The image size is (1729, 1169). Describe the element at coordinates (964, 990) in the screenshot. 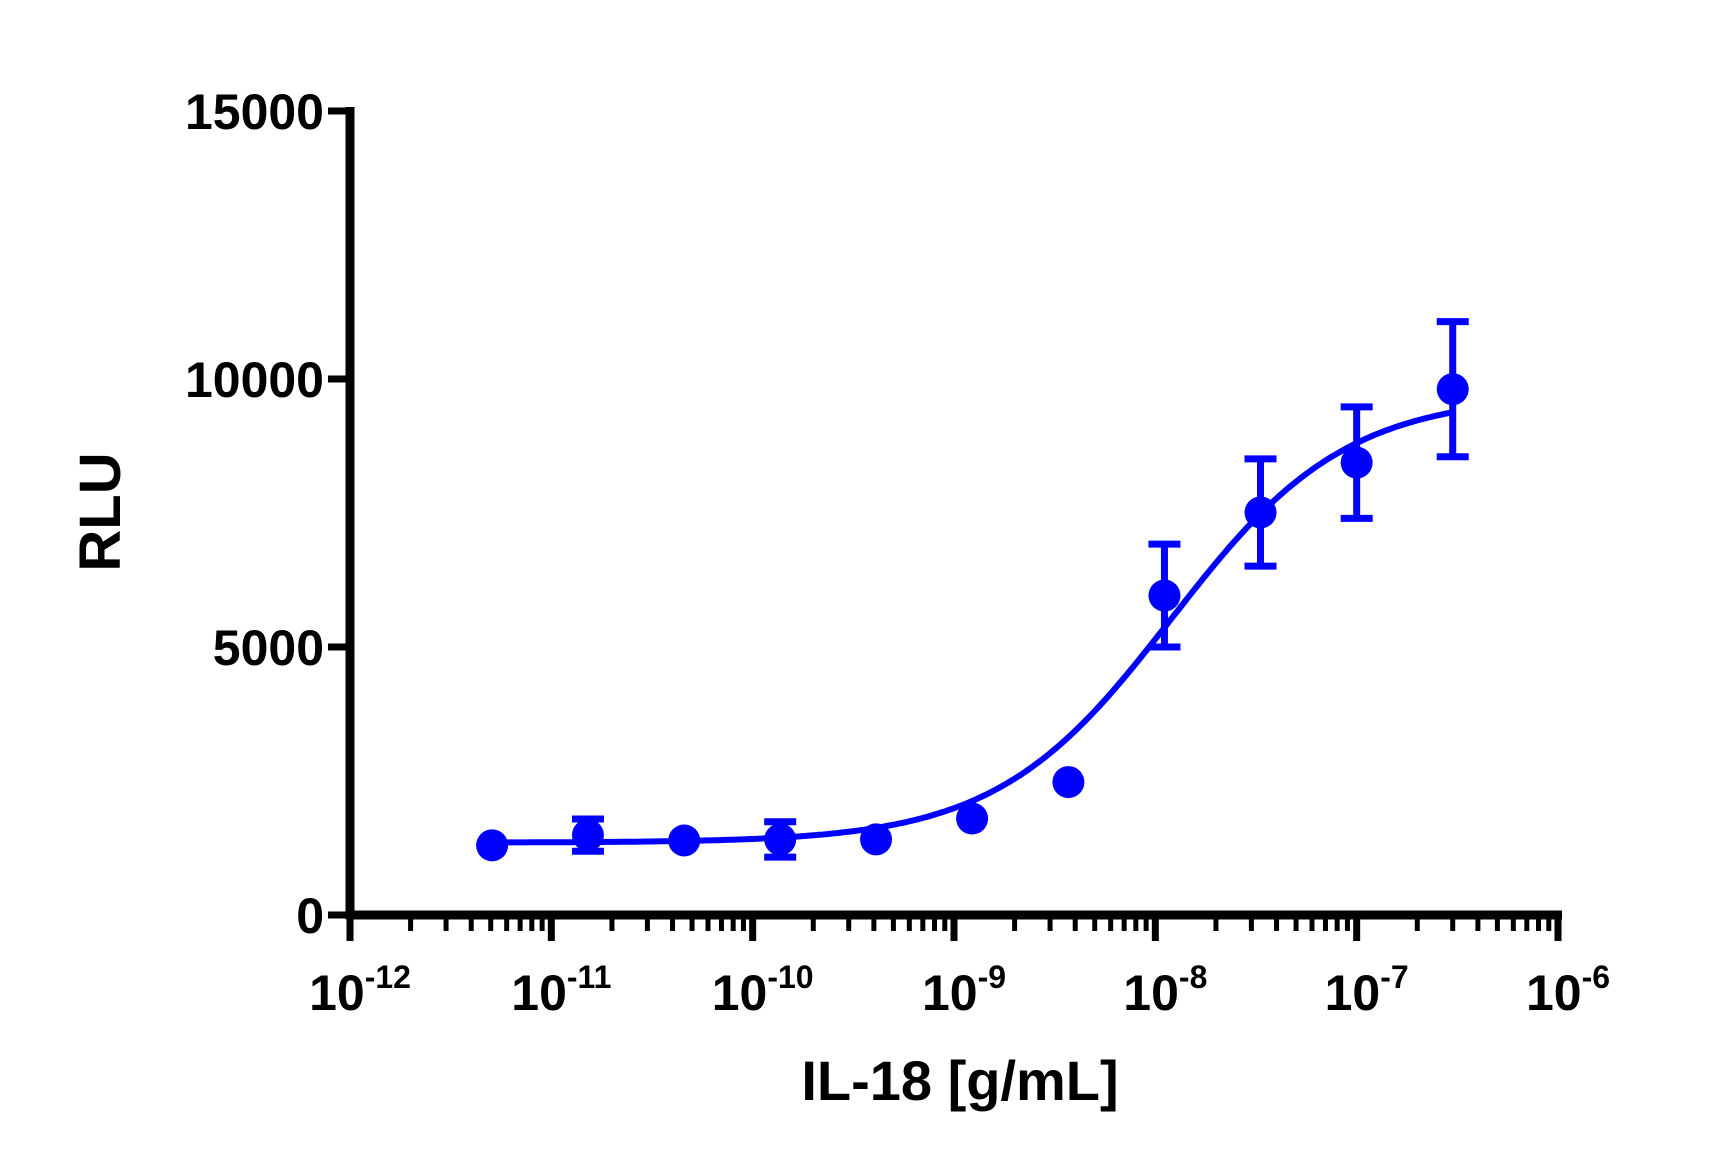

I see `x-tick-label: 10⁻⁹` at that location.